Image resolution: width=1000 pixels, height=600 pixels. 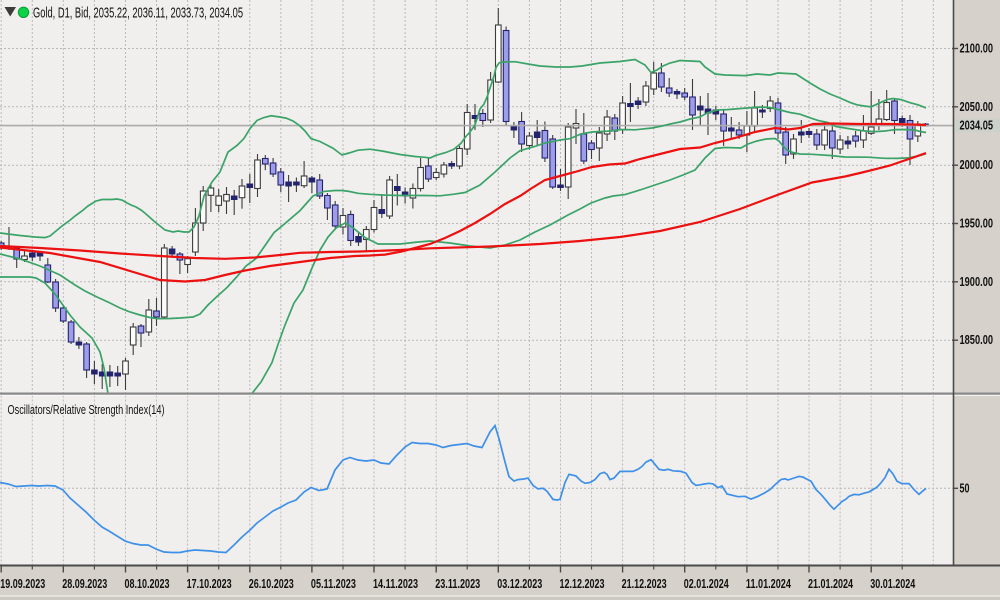 I want to click on svg-text: 30.01.2024, so click(x=892, y=584).